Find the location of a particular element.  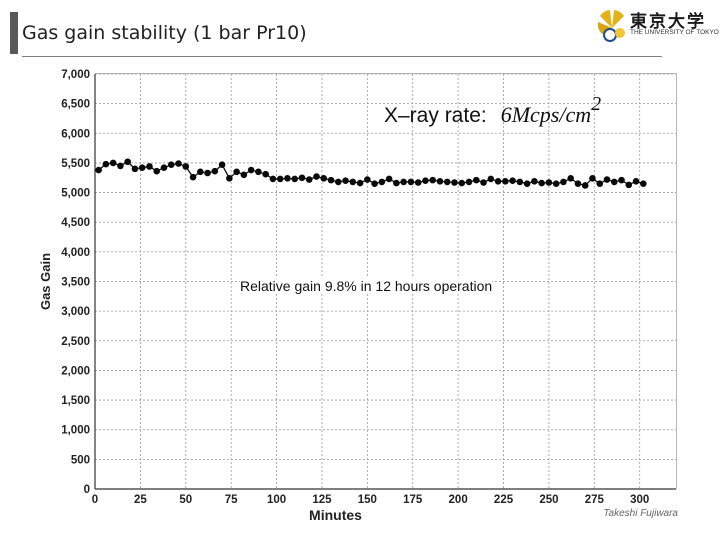

y-tick-label: 5,500 is located at coordinates (75, 164).